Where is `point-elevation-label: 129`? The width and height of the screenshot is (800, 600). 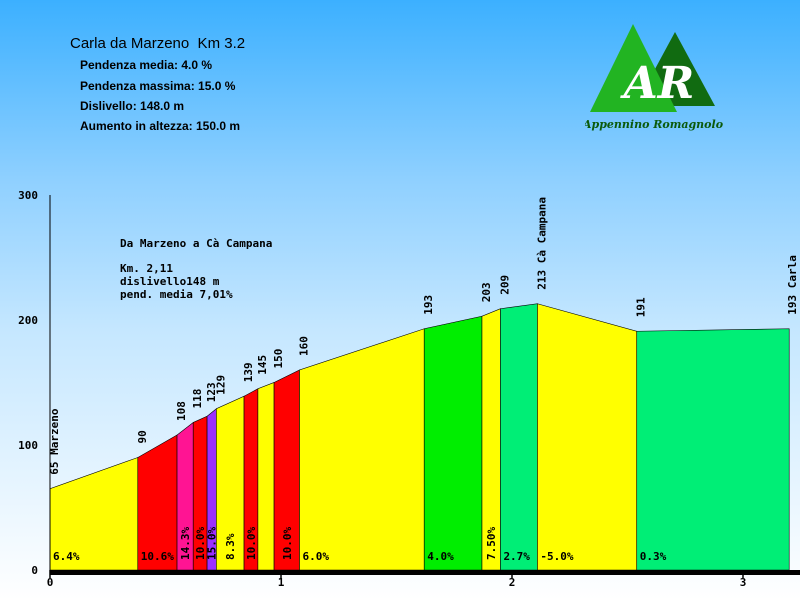
point-elevation-label: 129 is located at coordinates (220, 385).